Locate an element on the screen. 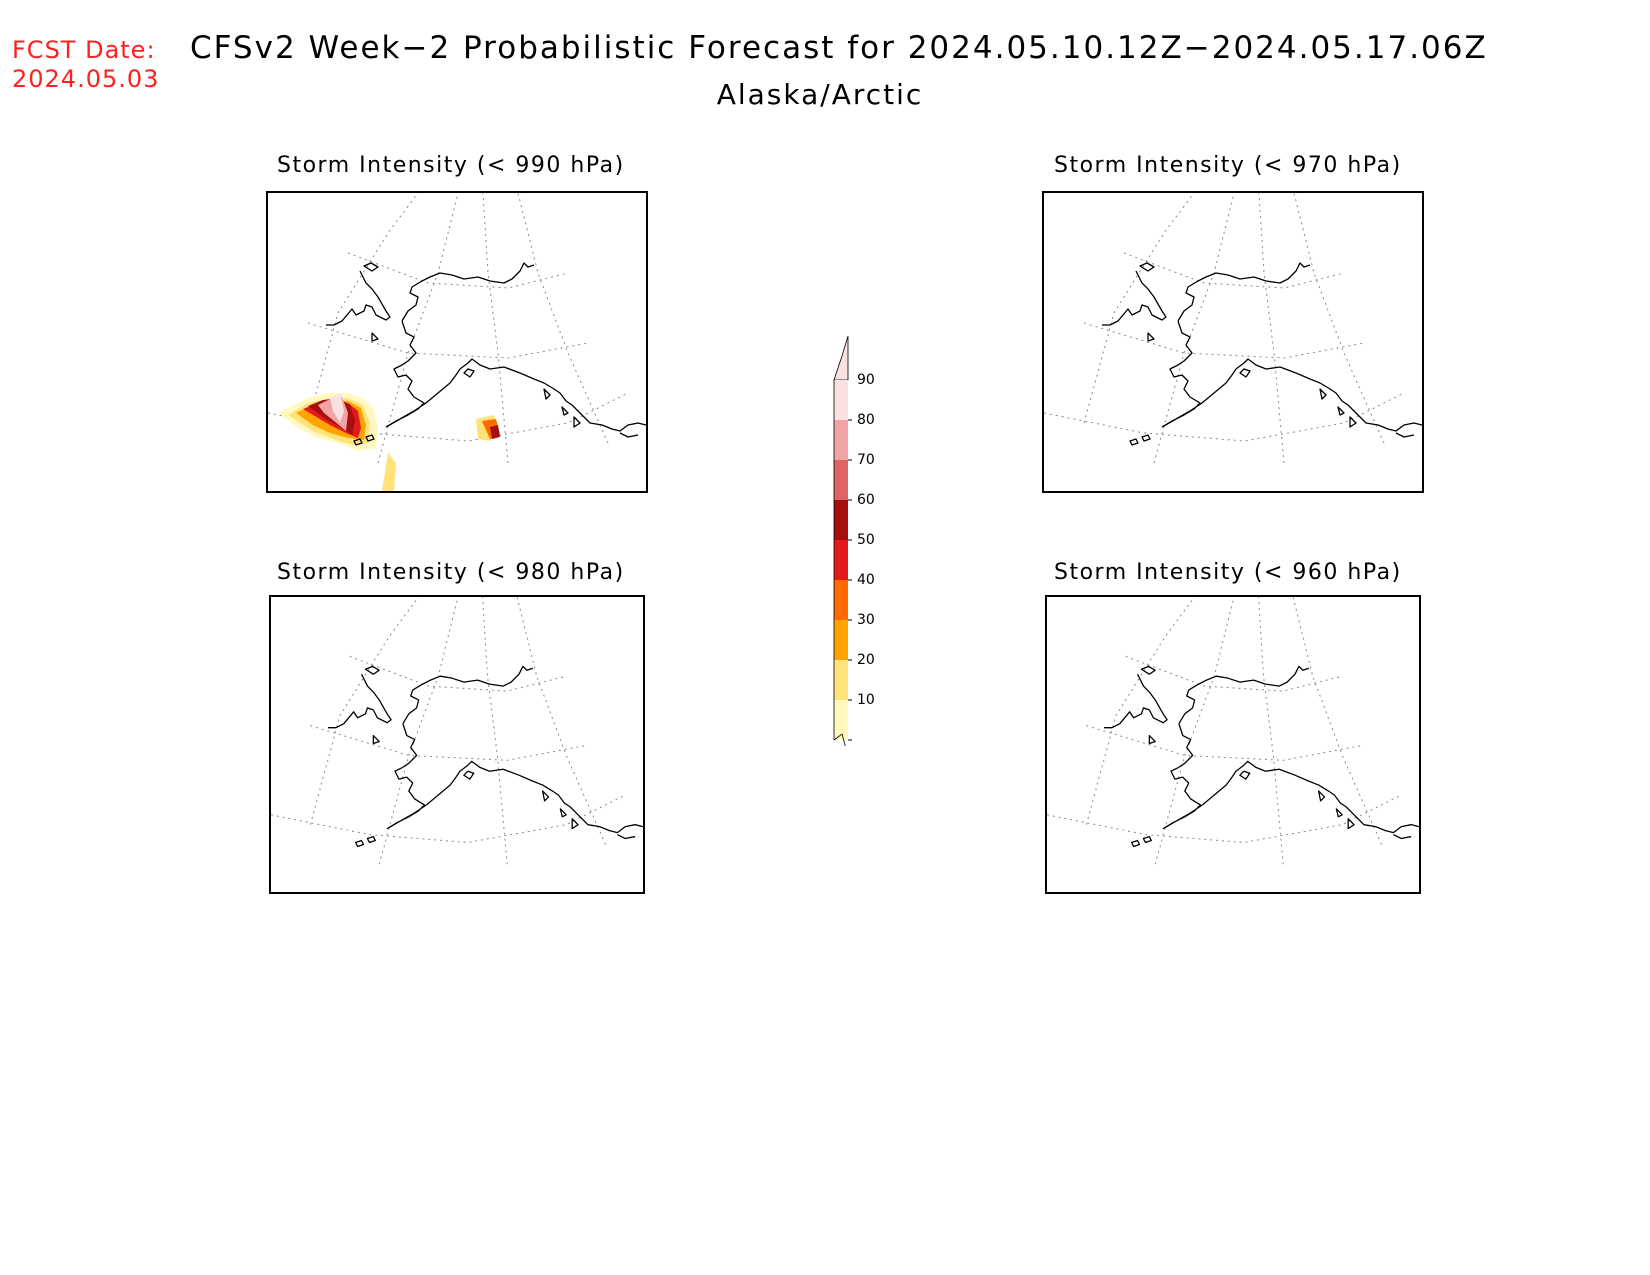 The image size is (1650, 1275). colorbar-top-triangle is located at coordinates (841, 358).